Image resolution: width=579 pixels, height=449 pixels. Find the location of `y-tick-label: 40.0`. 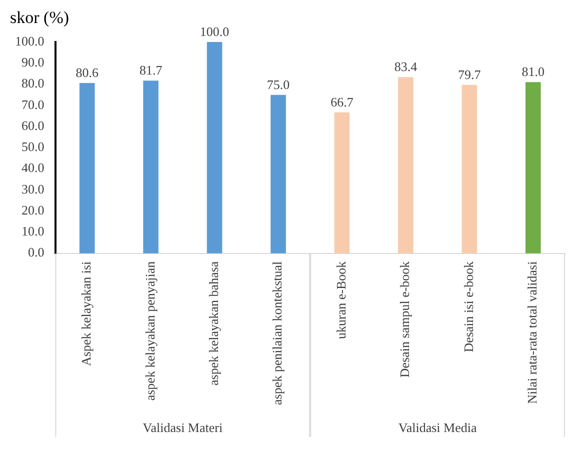

y-tick-label: 40.0 is located at coordinates (33, 168).